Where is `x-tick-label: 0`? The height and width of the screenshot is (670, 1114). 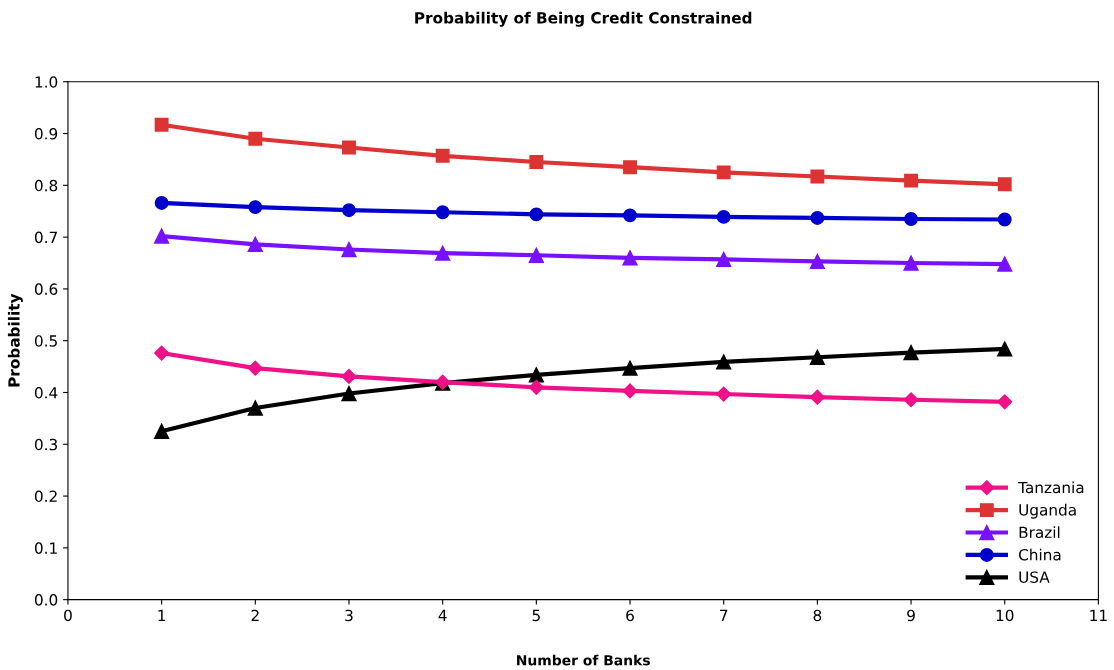 x-tick-label: 0 is located at coordinates (68, 615).